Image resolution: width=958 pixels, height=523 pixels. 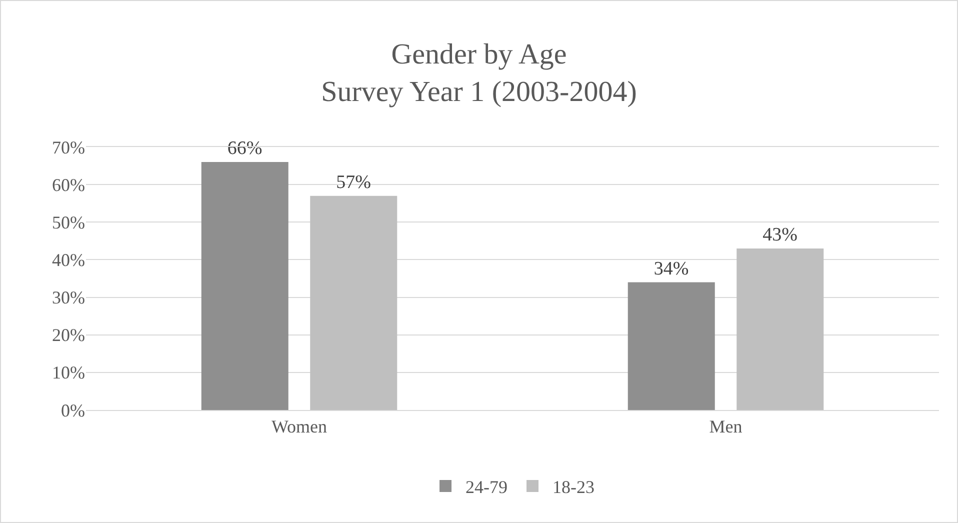 I want to click on data-label: 57%, so click(x=354, y=182).